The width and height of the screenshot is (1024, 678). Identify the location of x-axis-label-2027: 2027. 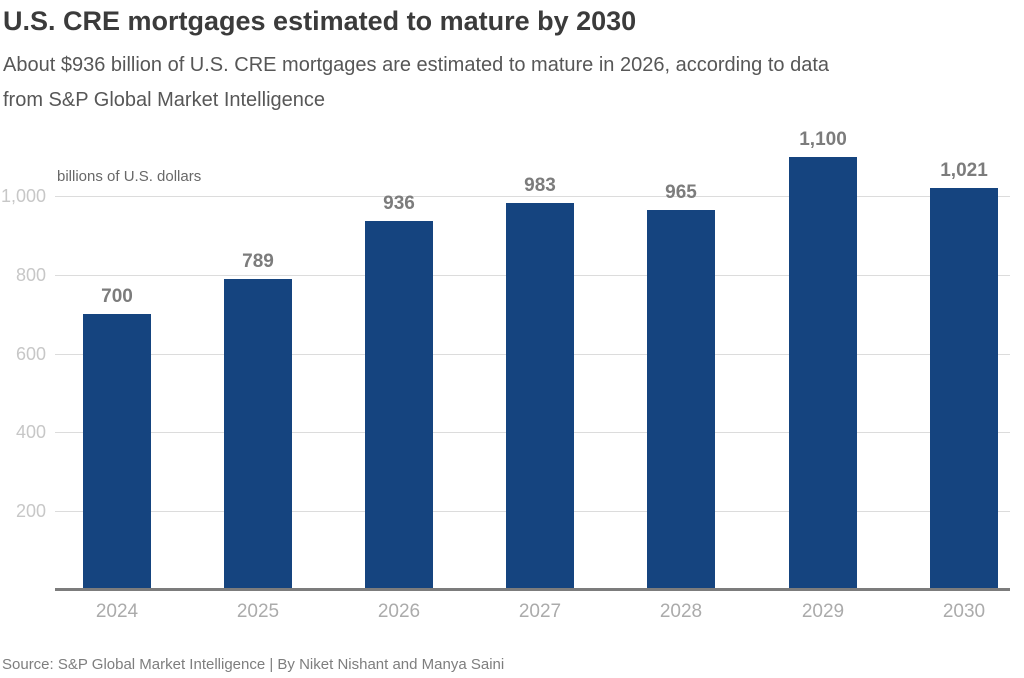
(540, 611).